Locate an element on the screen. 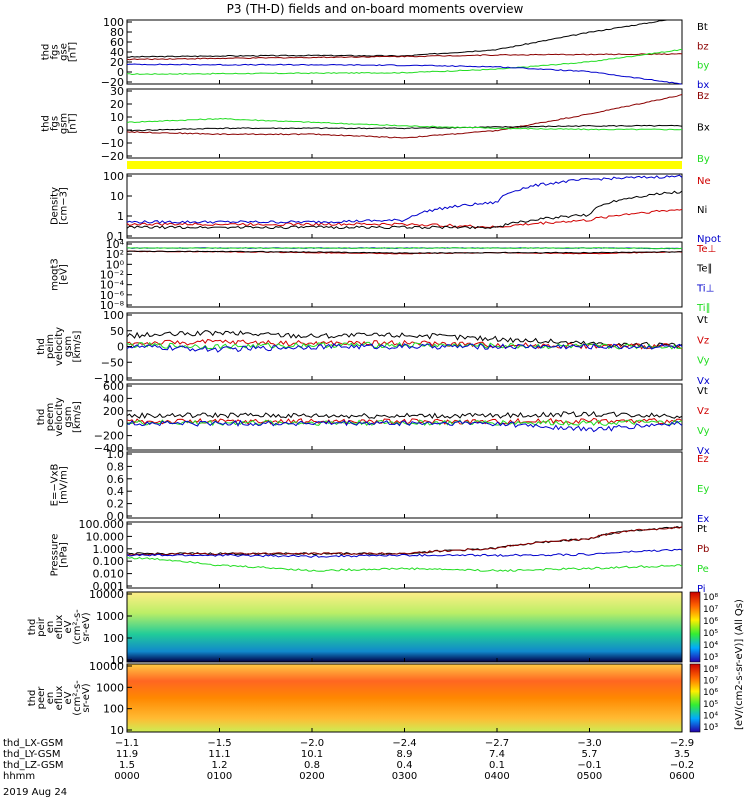 The height and width of the screenshot is (800, 750). series-line-By is located at coordinates (404, 124).